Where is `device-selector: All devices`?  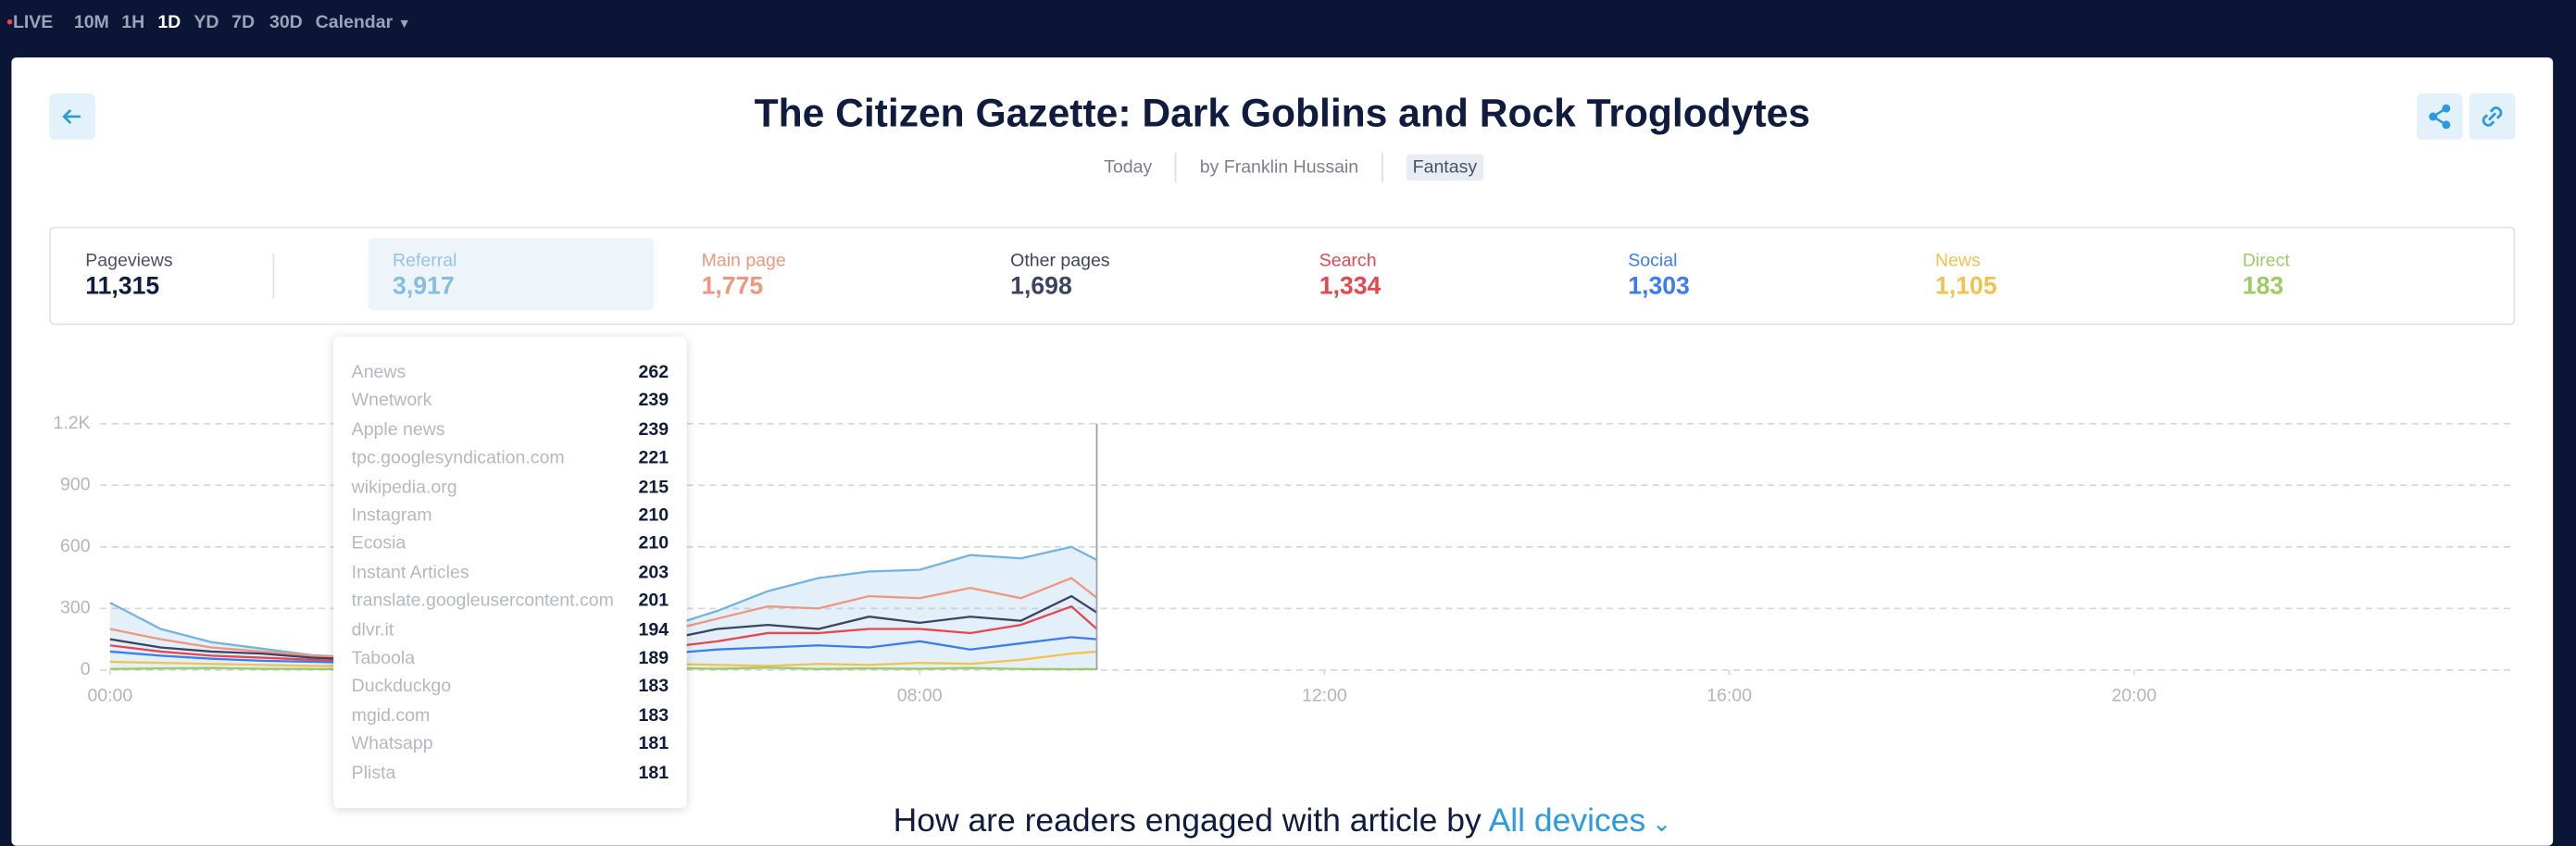 device-selector: All devices is located at coordinates (1567, 821).